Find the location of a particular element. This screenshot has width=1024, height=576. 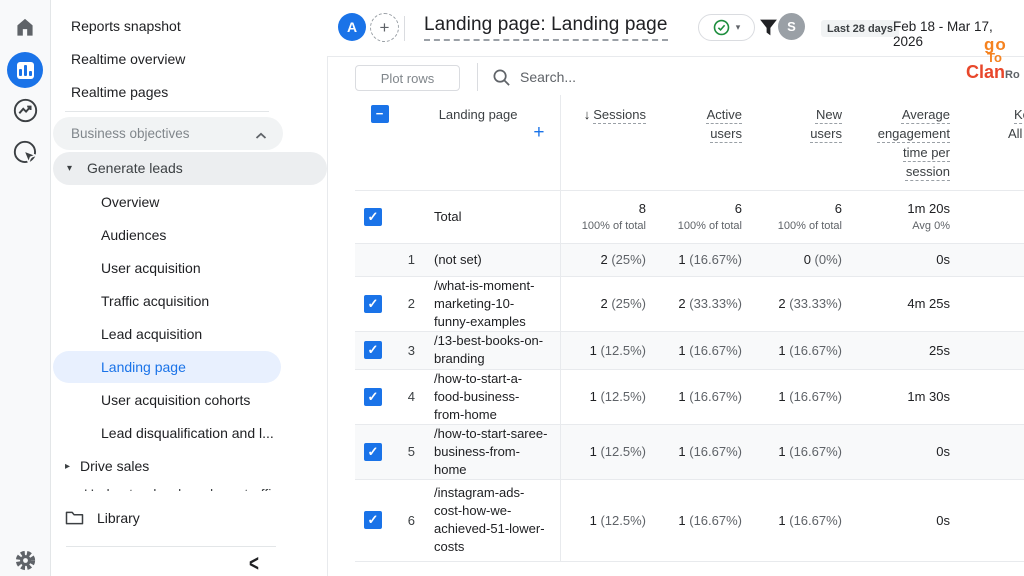

sidebar-item-label: Landing page is located at coordinates (143, 367).